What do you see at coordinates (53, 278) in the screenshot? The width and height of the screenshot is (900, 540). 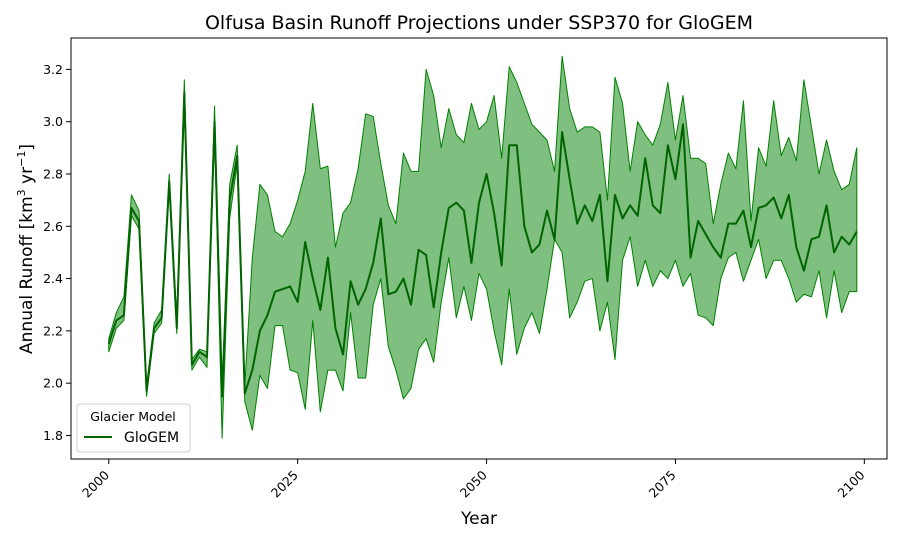 I see `y-tick-label: 2.4` at bounding box center [53, 278].